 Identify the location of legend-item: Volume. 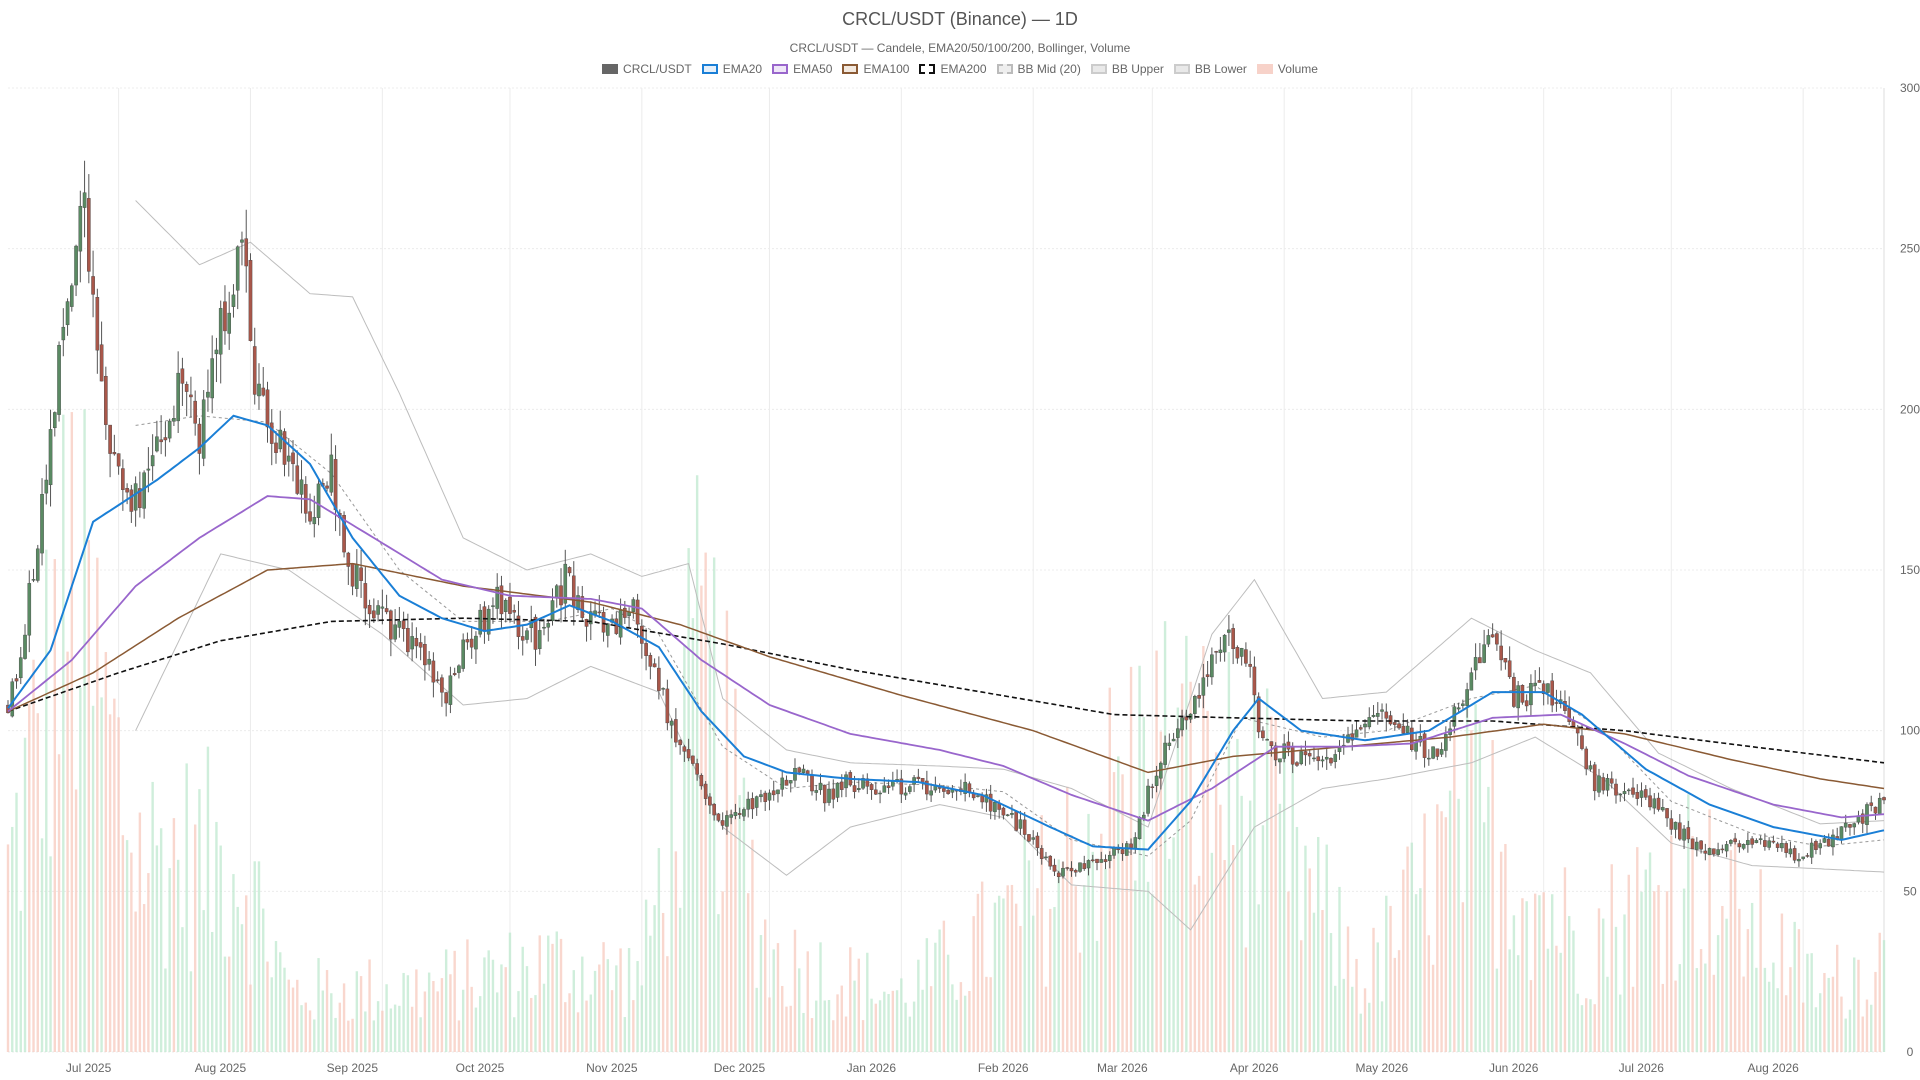
(1287, 69).